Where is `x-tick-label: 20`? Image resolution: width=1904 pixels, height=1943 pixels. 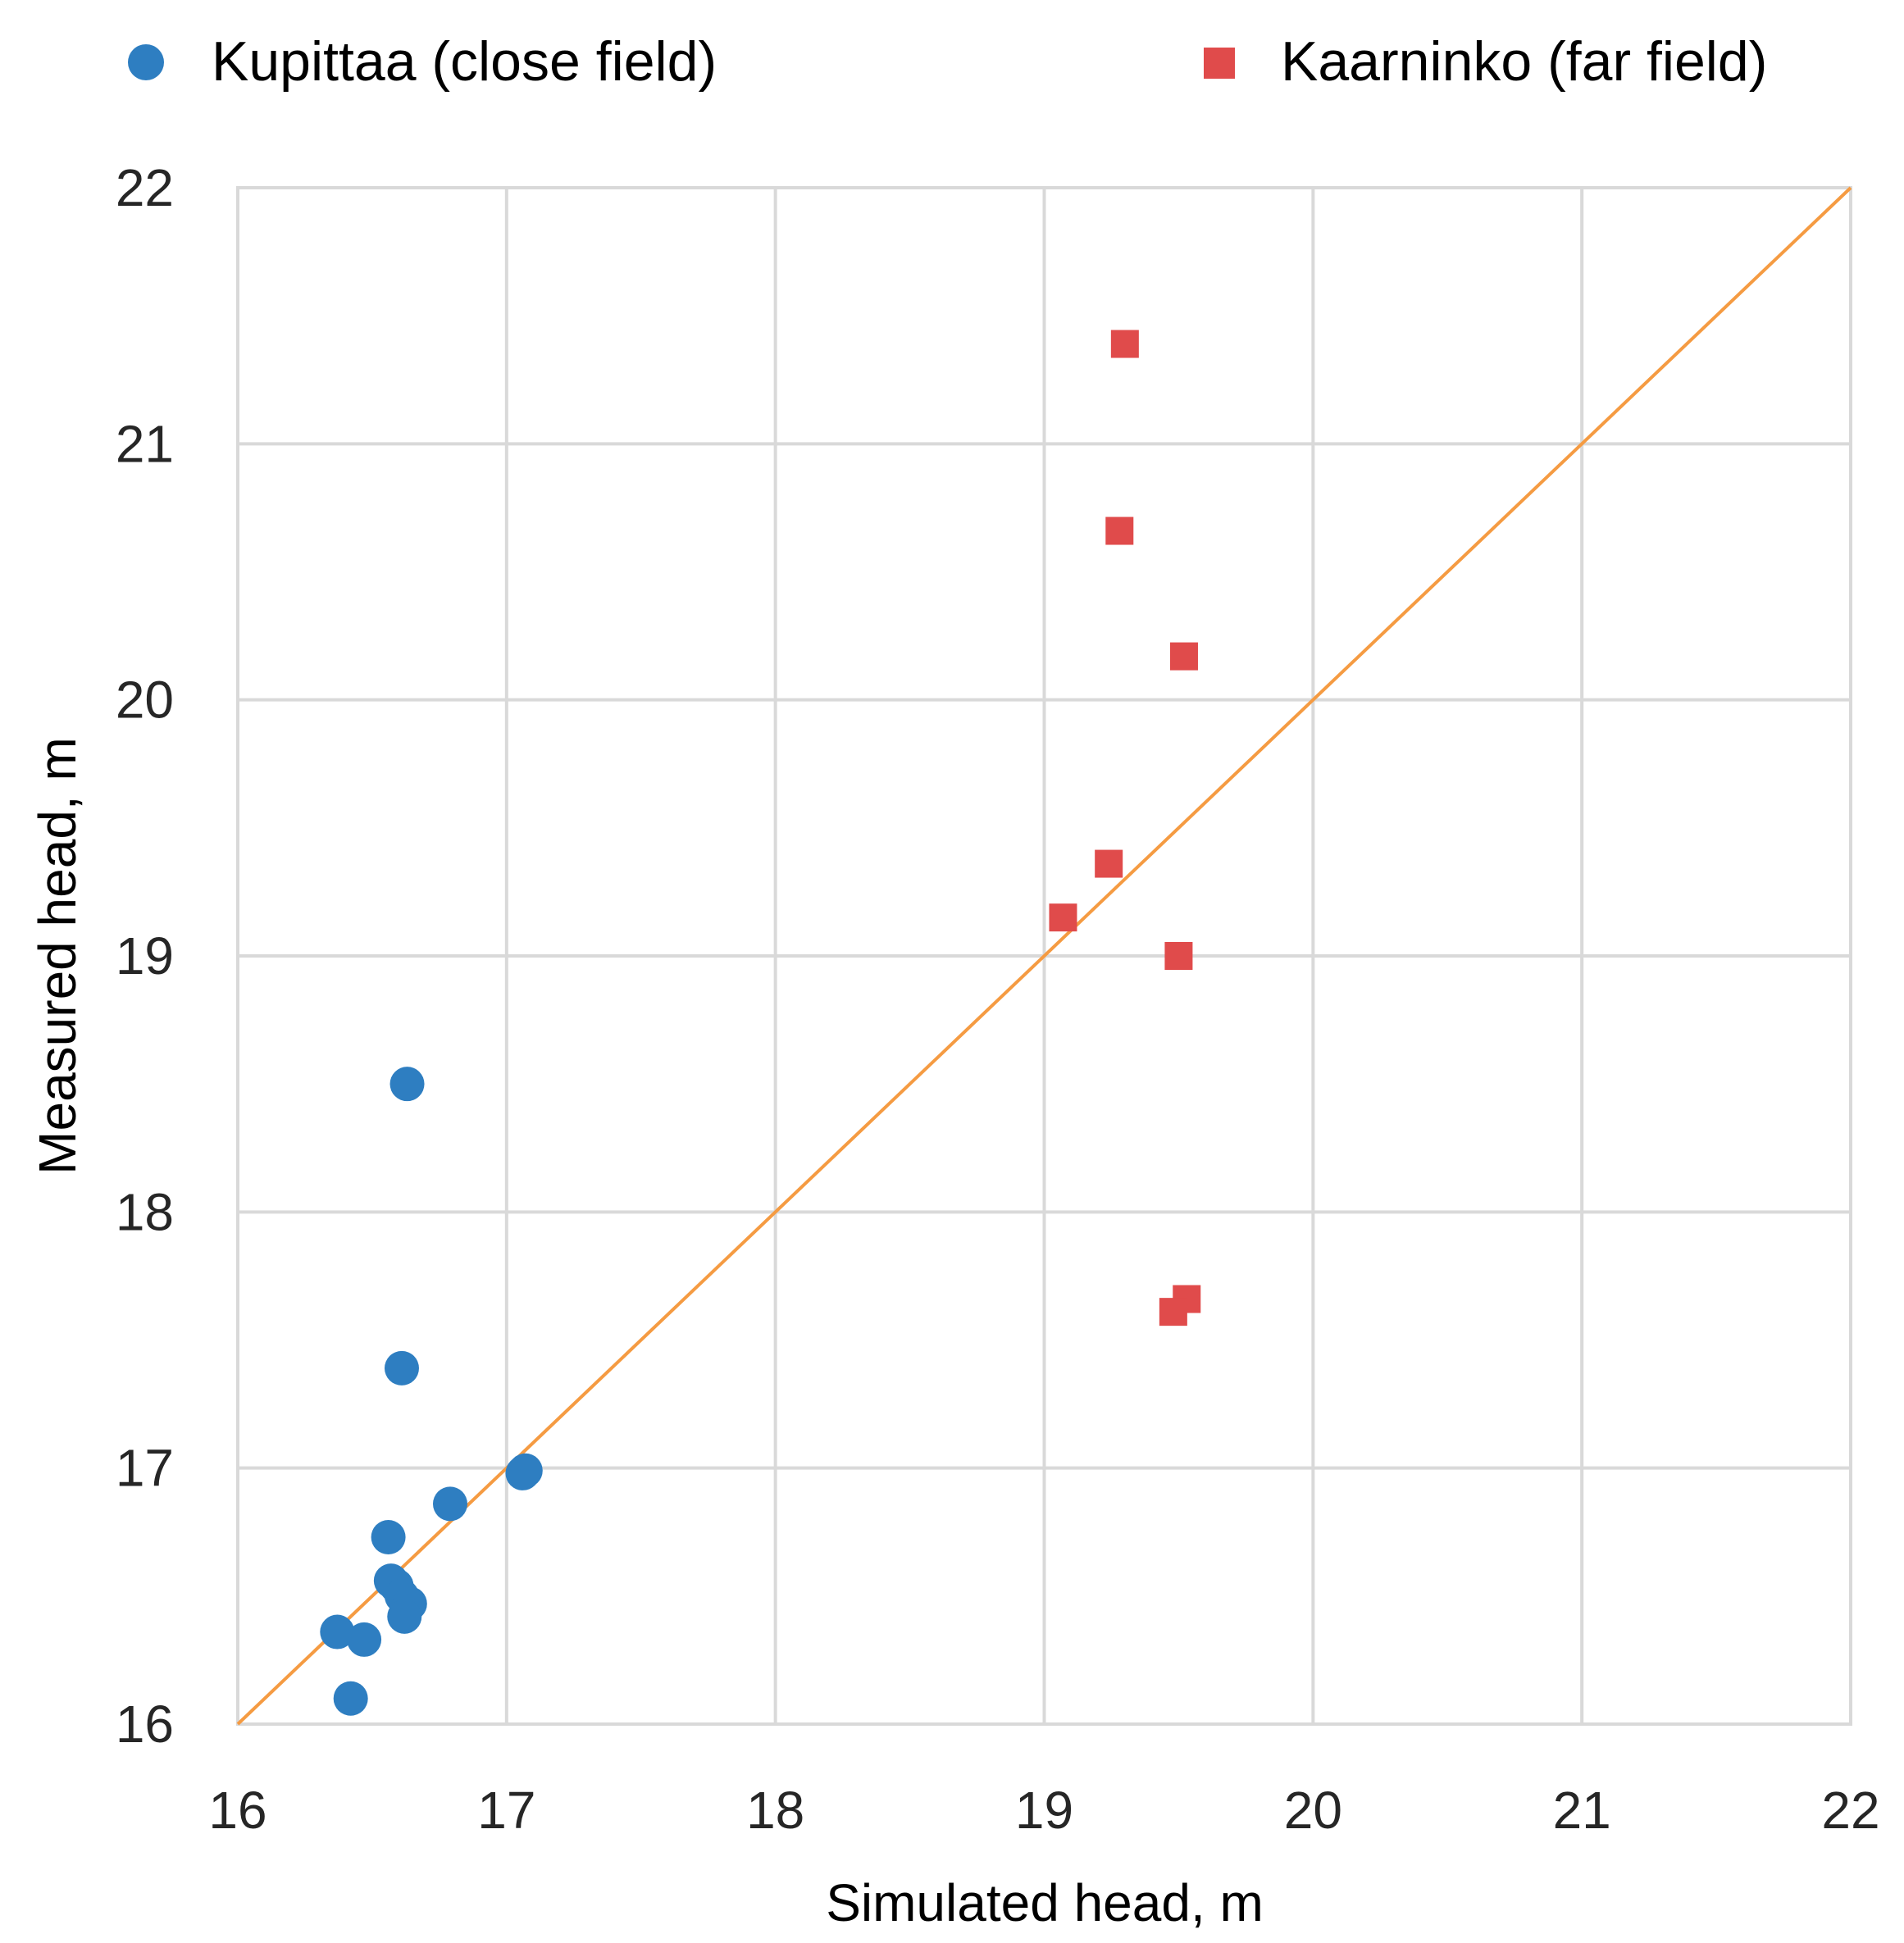 x-tick-label: 20 is located at coordinates (1313, 1810).